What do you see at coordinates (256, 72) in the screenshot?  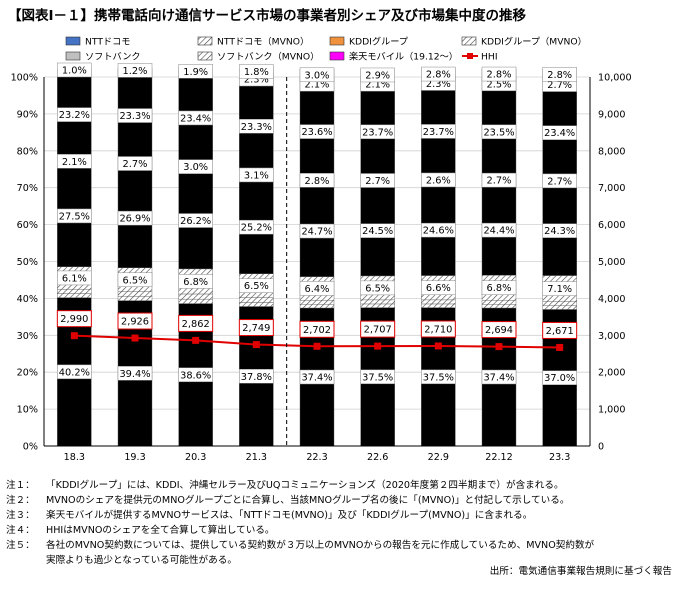 I see `data-label: 1.8%` at bounding box center [256, 72].